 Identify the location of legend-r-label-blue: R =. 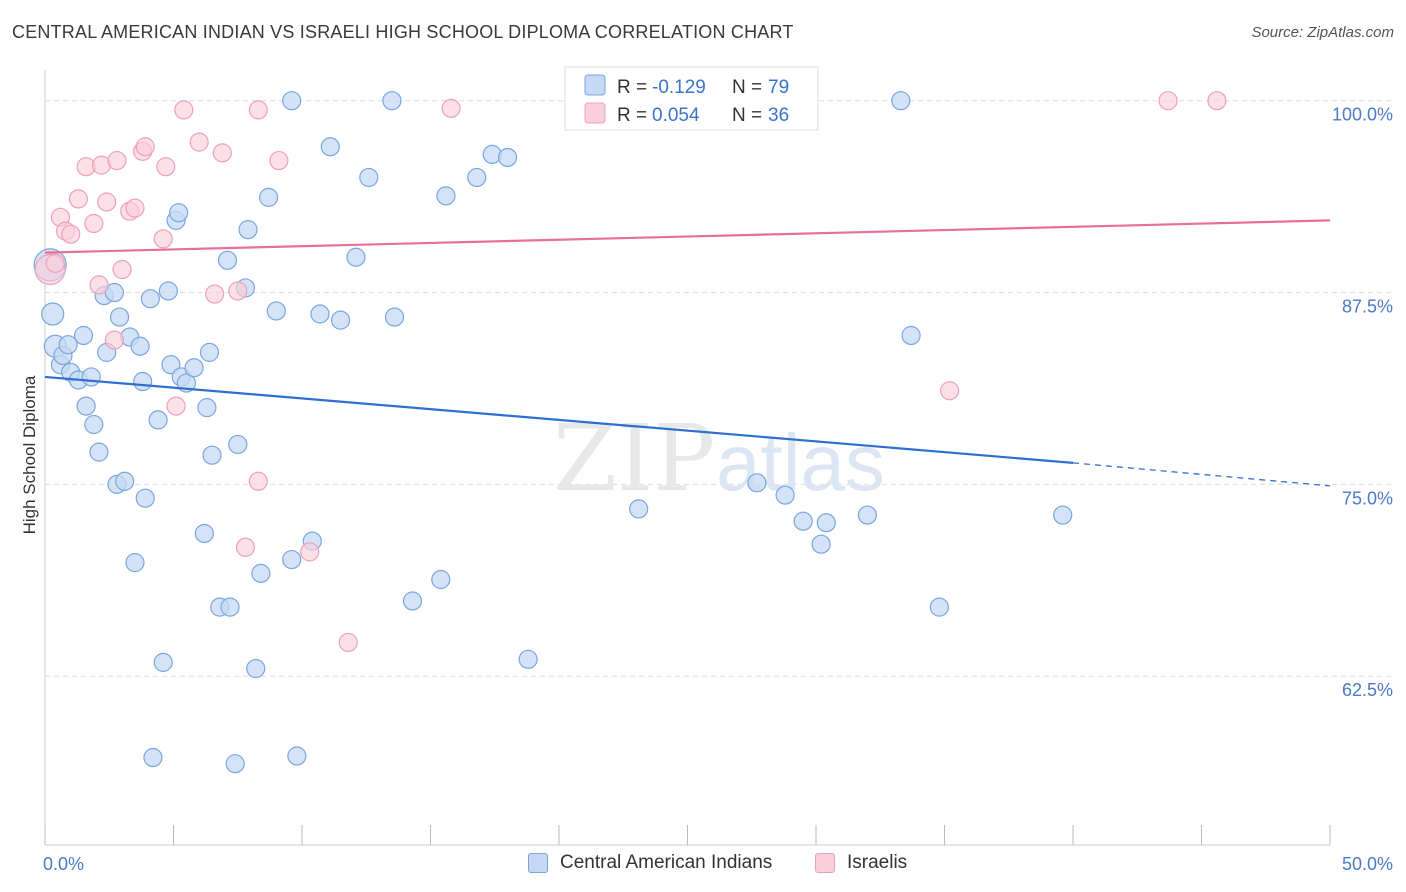
(632, 87).